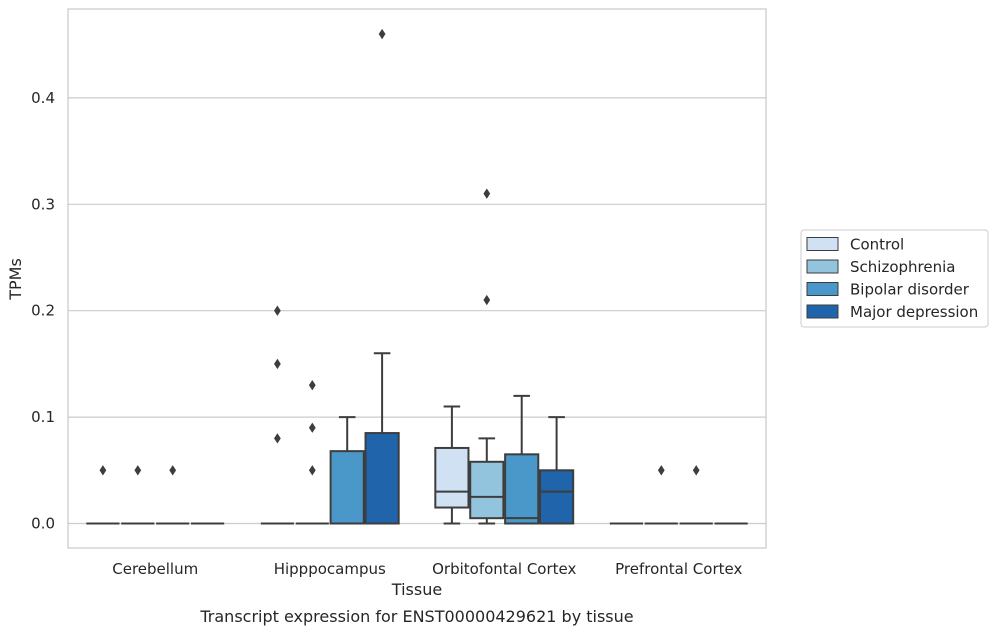  I want to click on x-tick-label: Cerebellum, so click(155, 569).